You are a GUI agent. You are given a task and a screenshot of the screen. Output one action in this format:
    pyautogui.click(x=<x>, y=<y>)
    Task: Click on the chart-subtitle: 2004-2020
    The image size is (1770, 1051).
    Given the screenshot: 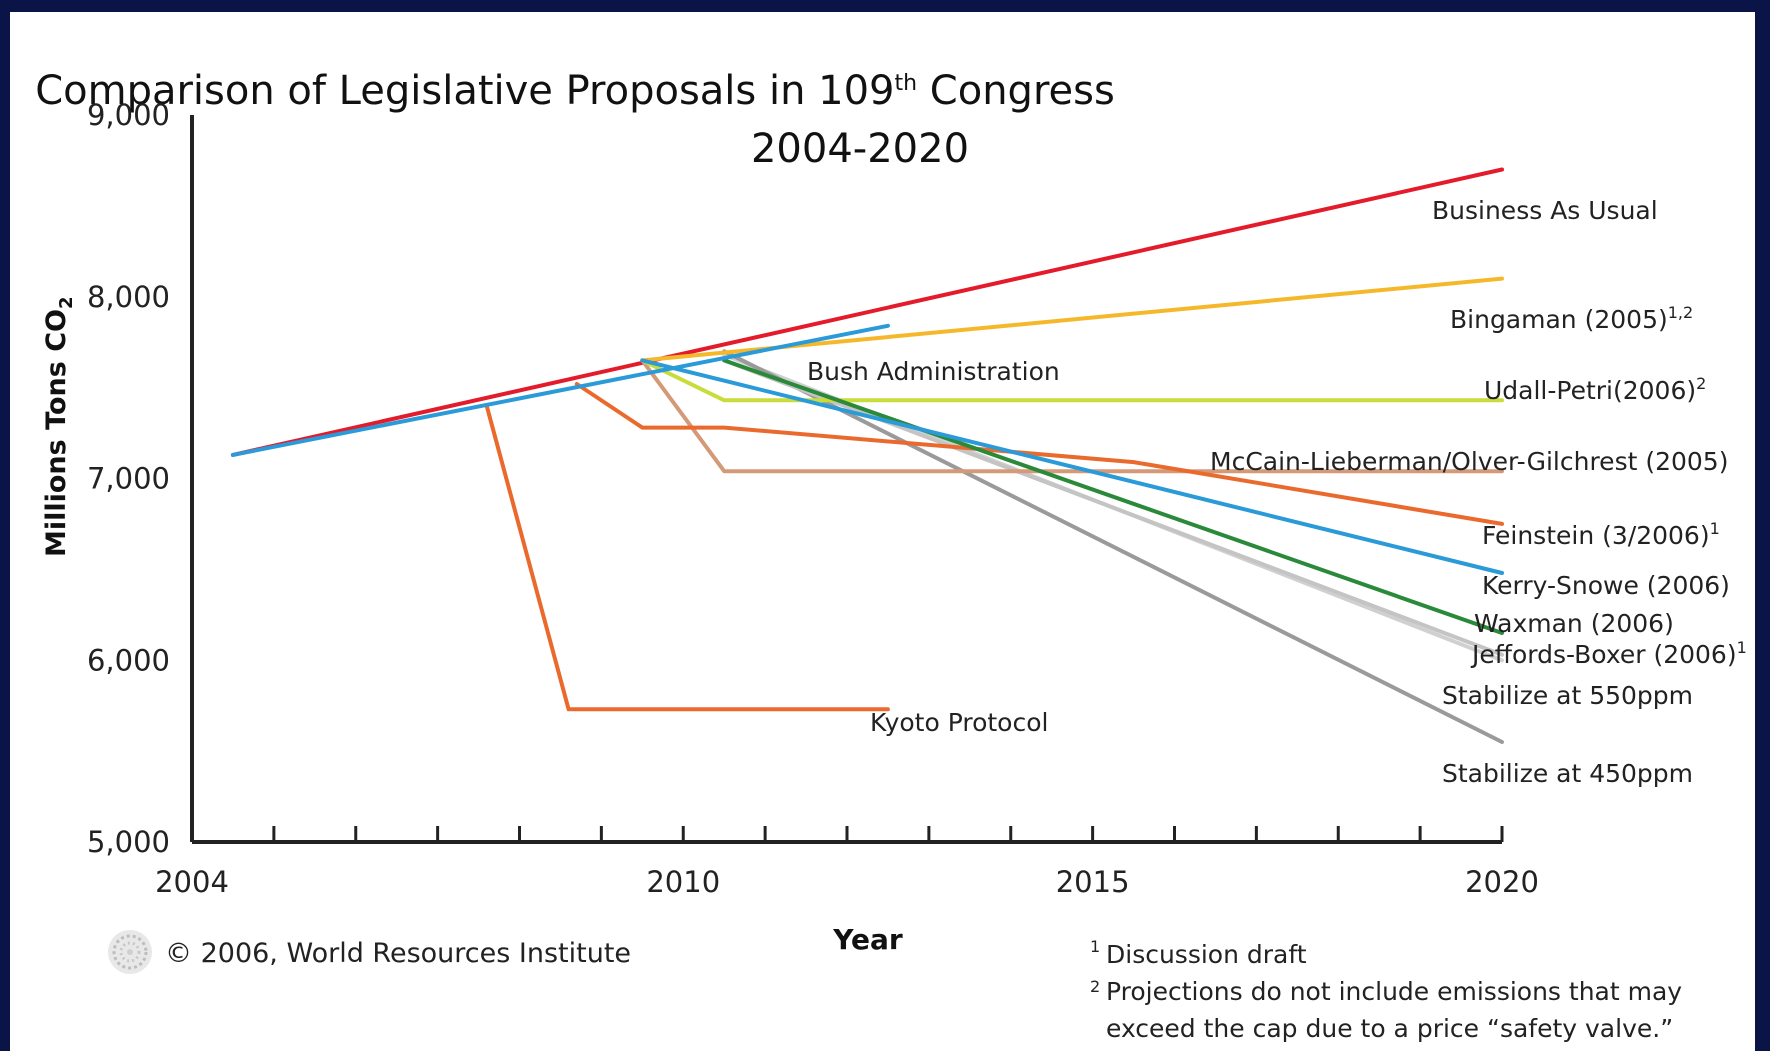 What is the action you would take?
    pyautogui.click(x=860, y=149)
    